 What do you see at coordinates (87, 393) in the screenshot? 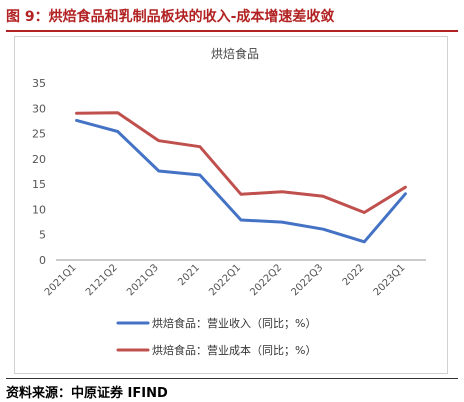
I see `source-note: 资料来源：中原证券 IFIND` at bounding box center [87, 393].